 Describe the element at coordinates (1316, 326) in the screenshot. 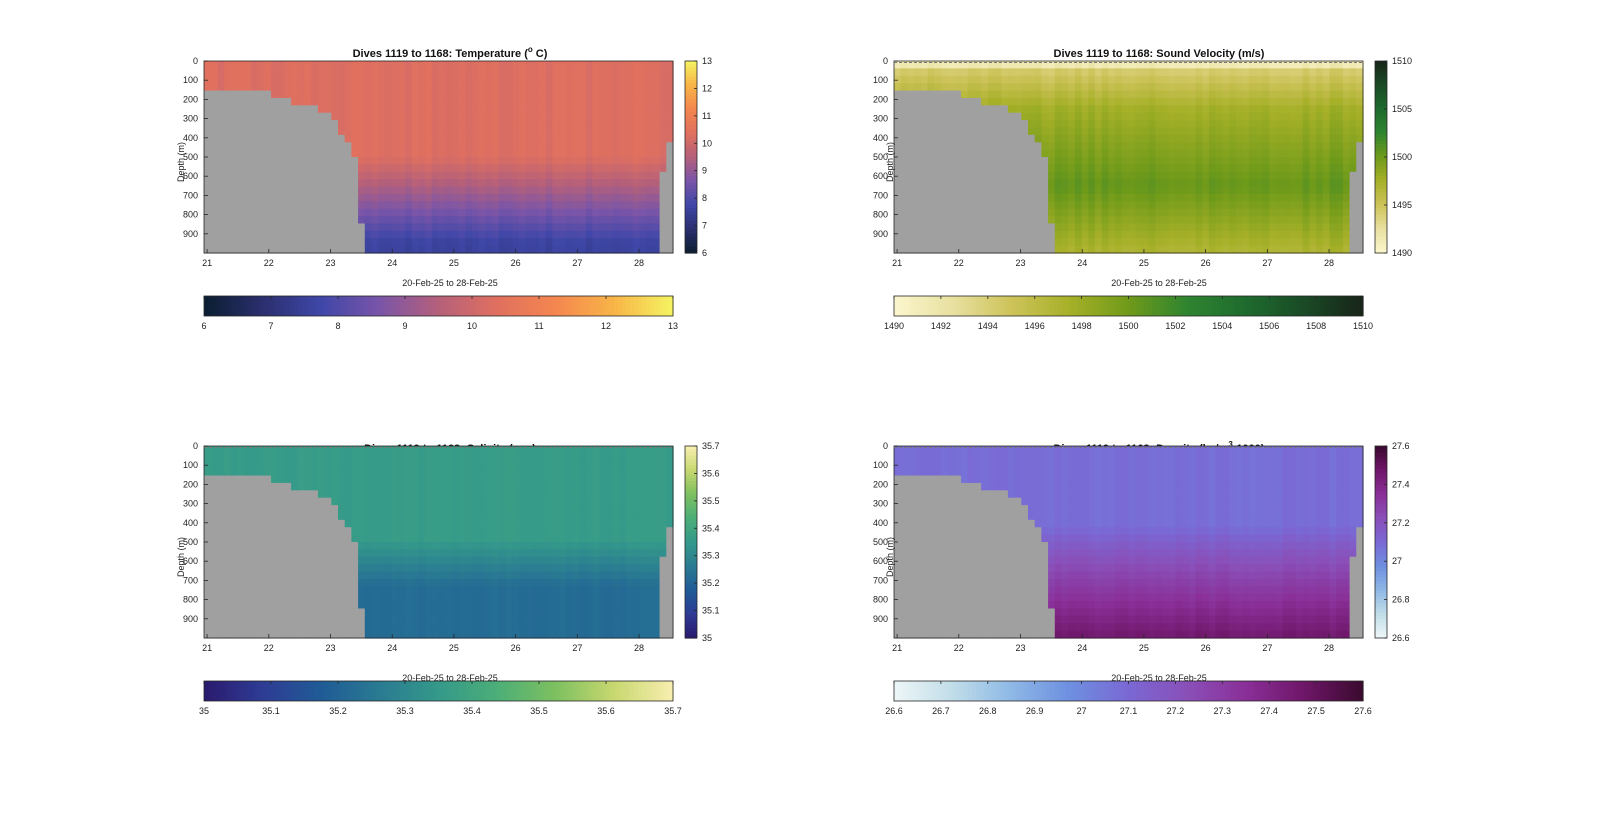

I see `colorbar-tick-label: 1508` at that location.